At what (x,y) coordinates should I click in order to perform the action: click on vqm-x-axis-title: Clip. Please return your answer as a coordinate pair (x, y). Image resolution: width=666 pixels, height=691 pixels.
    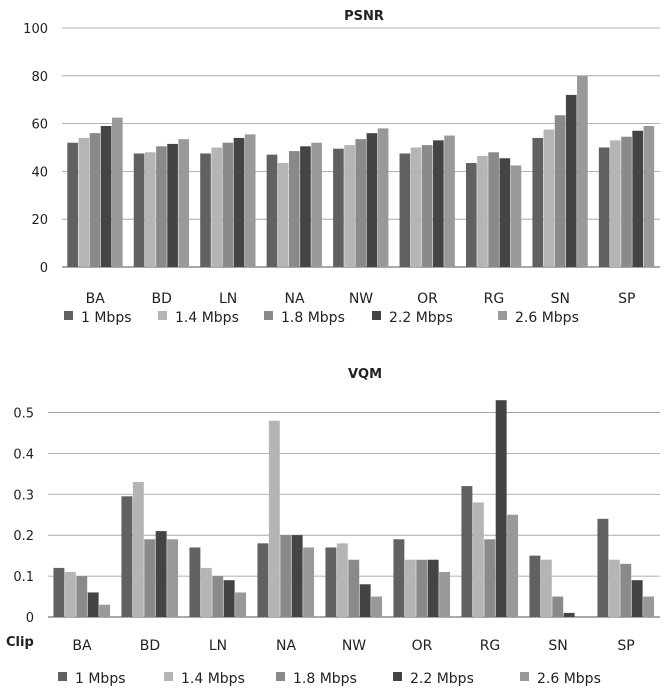
    Looking at the image, I should click on (20, 642).